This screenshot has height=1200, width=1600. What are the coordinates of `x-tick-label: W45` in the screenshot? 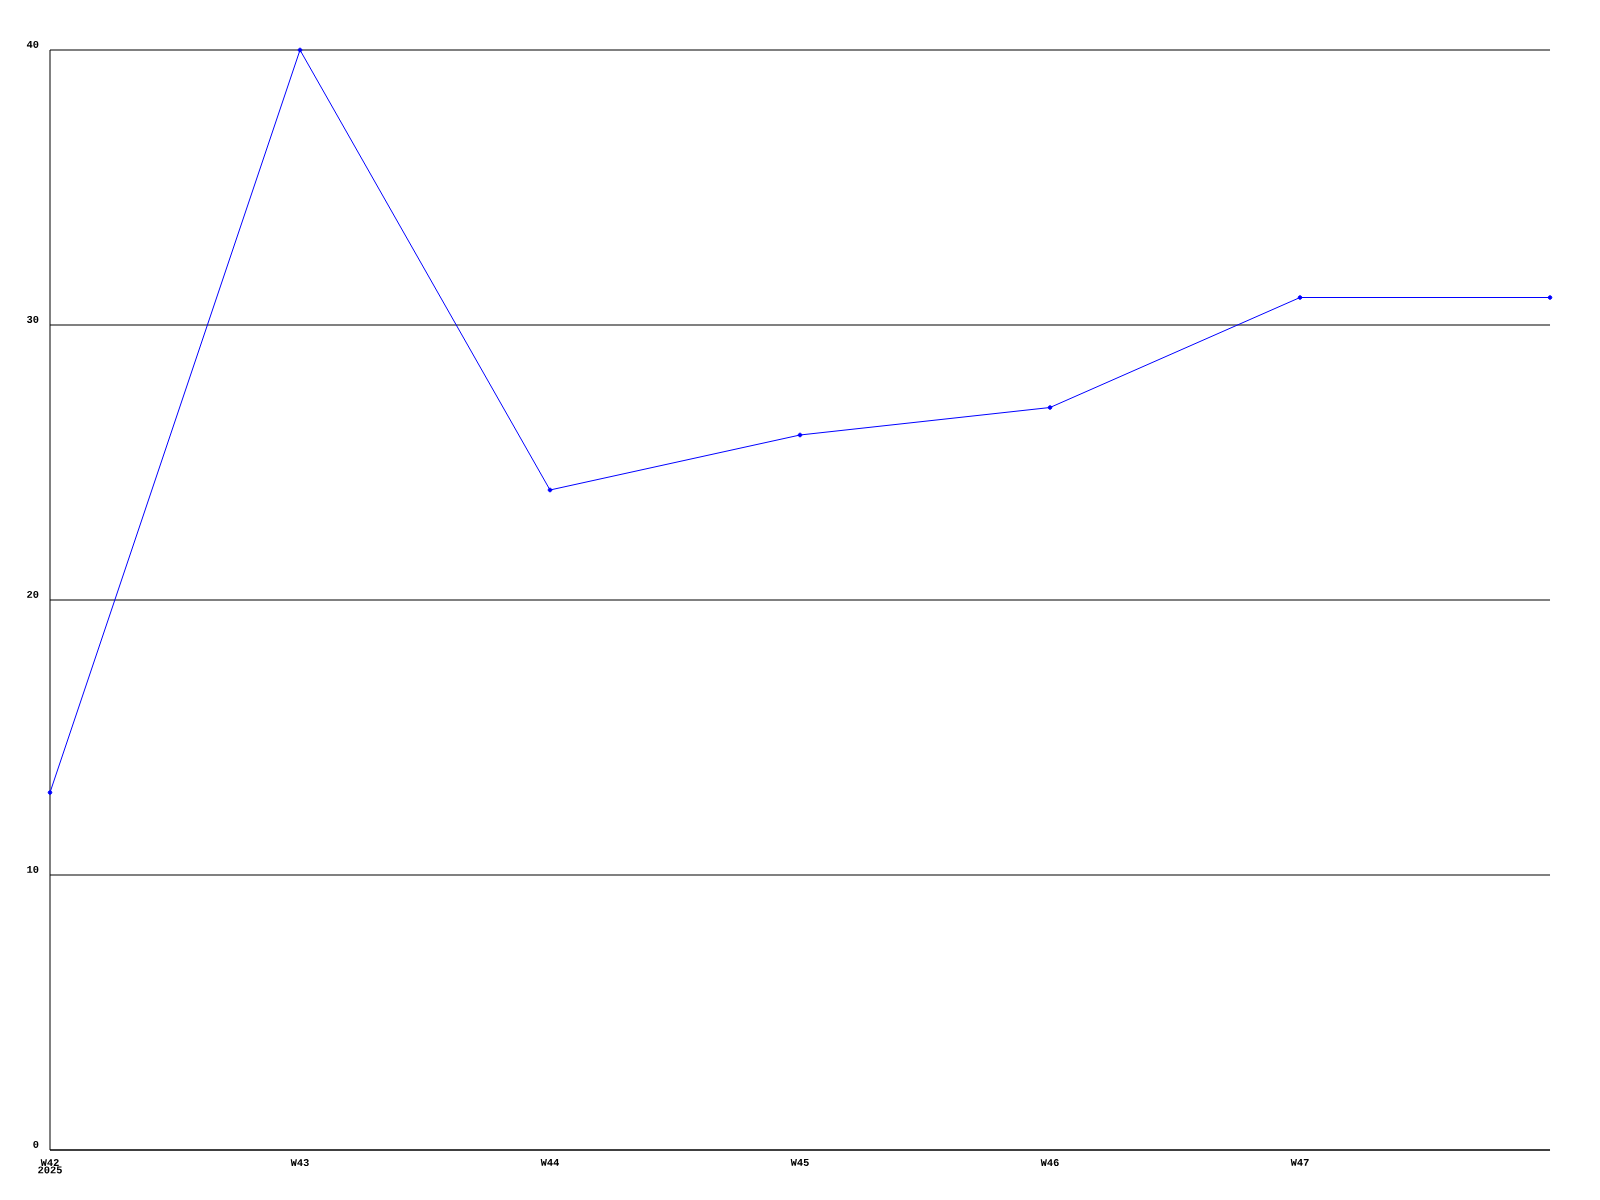 It's located at (799, 1162).